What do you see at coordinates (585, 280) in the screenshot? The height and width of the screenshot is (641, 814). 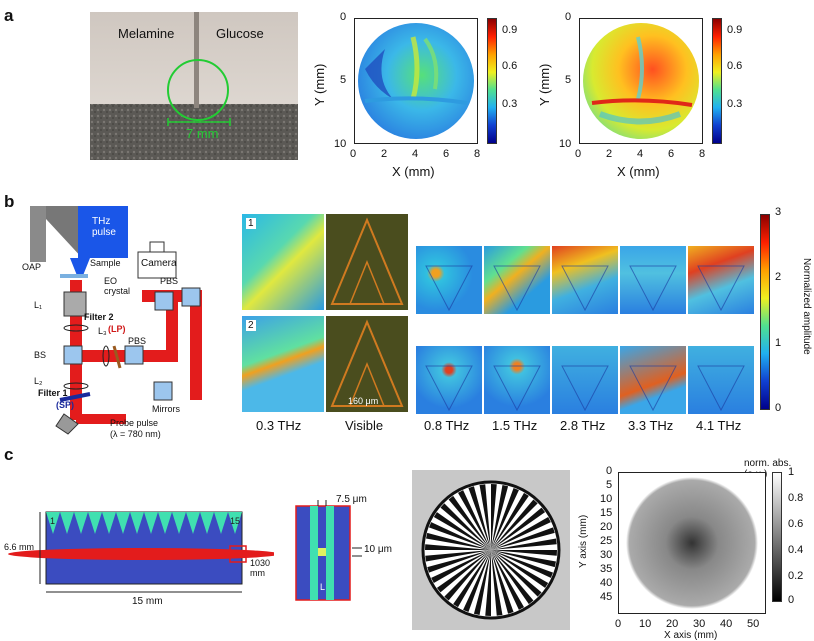 I see `freq-image-2-8-row1` at bounding box center [585, 280].